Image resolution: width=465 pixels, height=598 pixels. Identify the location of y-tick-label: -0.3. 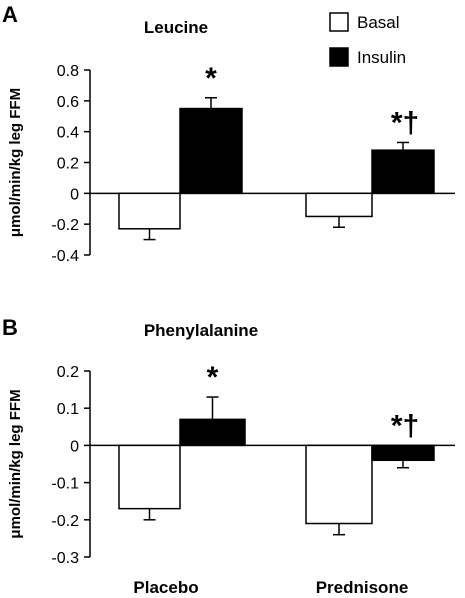
(65, 558).